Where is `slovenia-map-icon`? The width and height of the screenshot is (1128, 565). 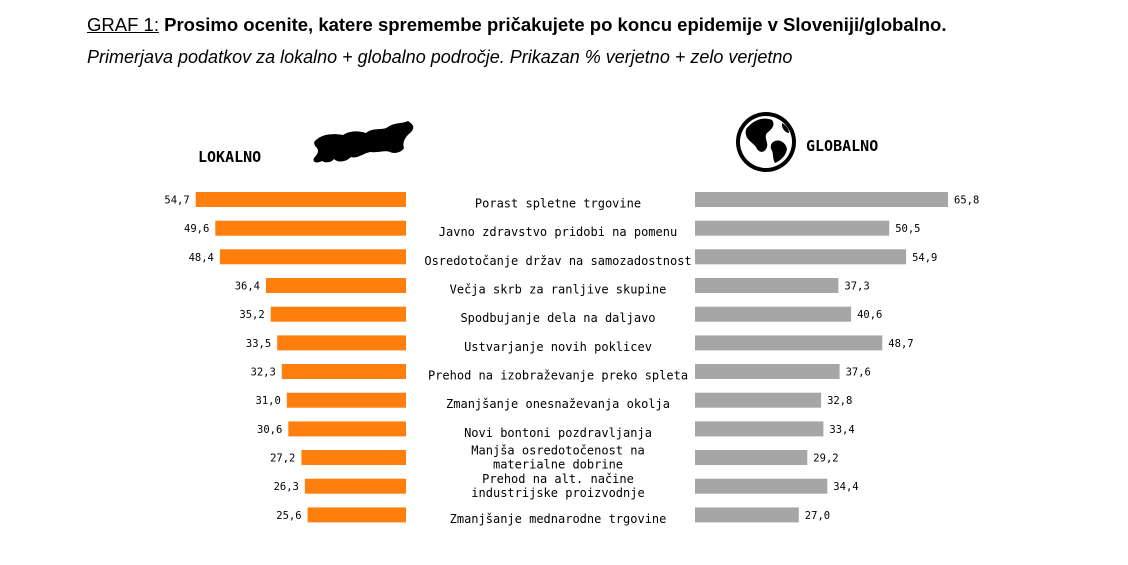
slovenia-map-icon is located at coordinates (363, 142).